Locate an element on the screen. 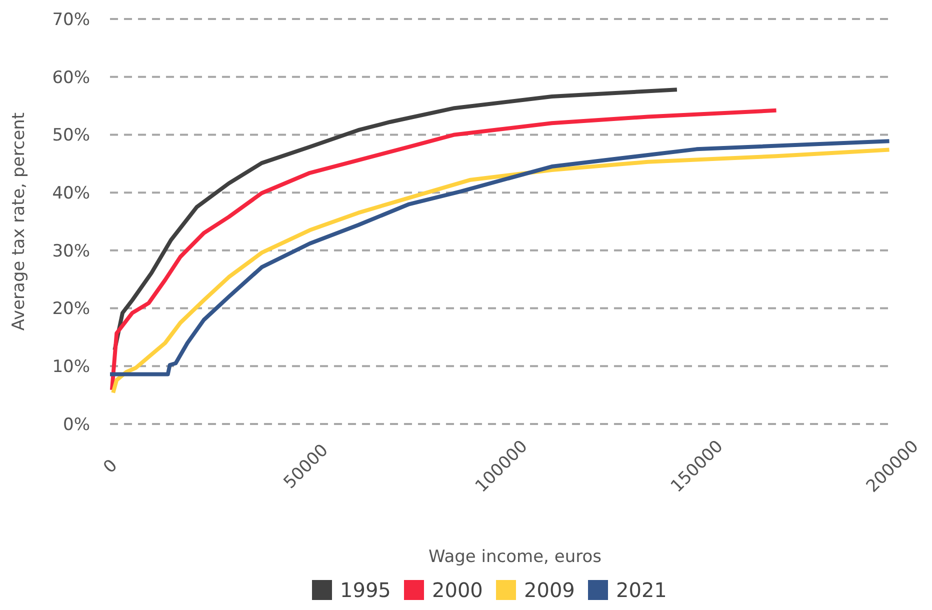 This screenshot has width=932, height=610. x-axis-title: Wage income, euros is located at coordinates (515, 557).